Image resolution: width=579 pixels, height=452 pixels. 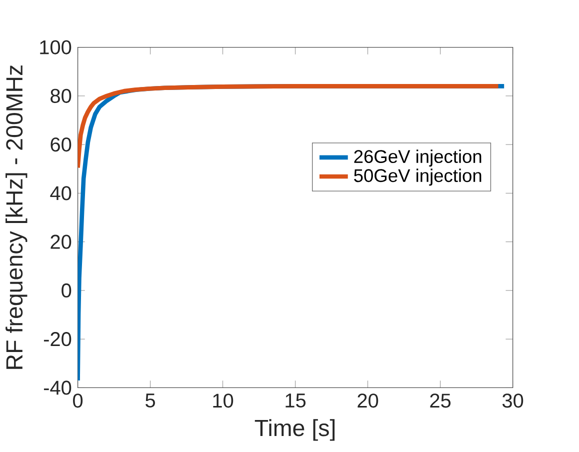 What do you see at coordinates (17, 218) in the screenshot?
I see `y-axis-title: RF frequency [kHz] - 200MHz` at bounding box center [17, 218].